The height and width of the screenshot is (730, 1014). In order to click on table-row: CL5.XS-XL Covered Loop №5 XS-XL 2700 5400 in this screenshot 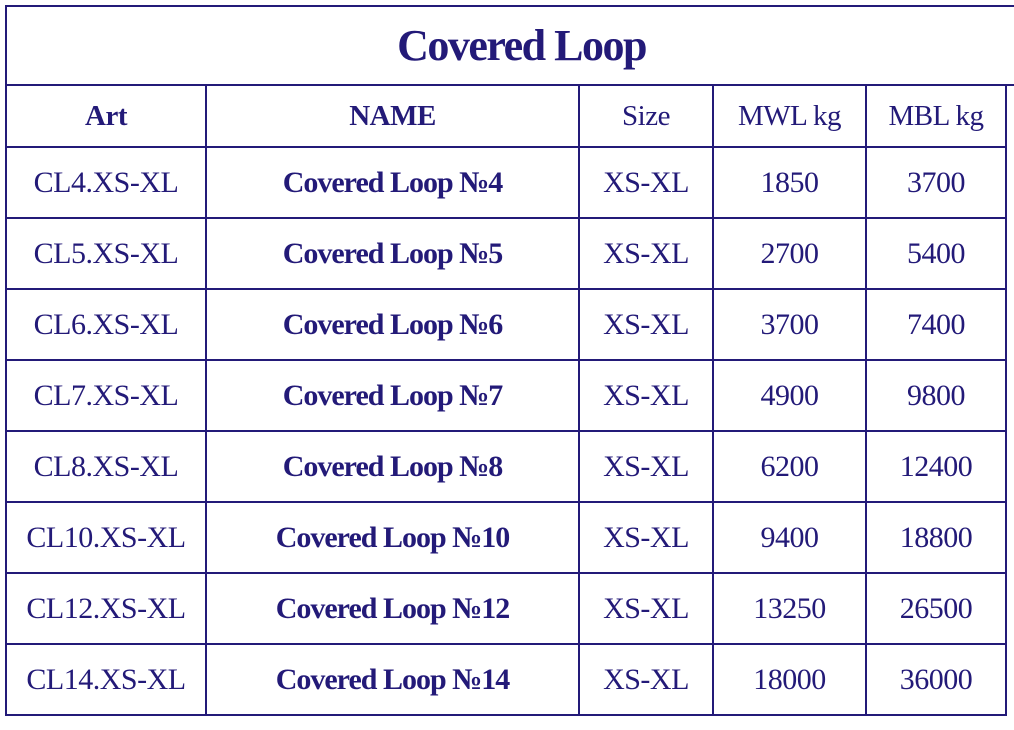, I will do `click(509, 253)`.